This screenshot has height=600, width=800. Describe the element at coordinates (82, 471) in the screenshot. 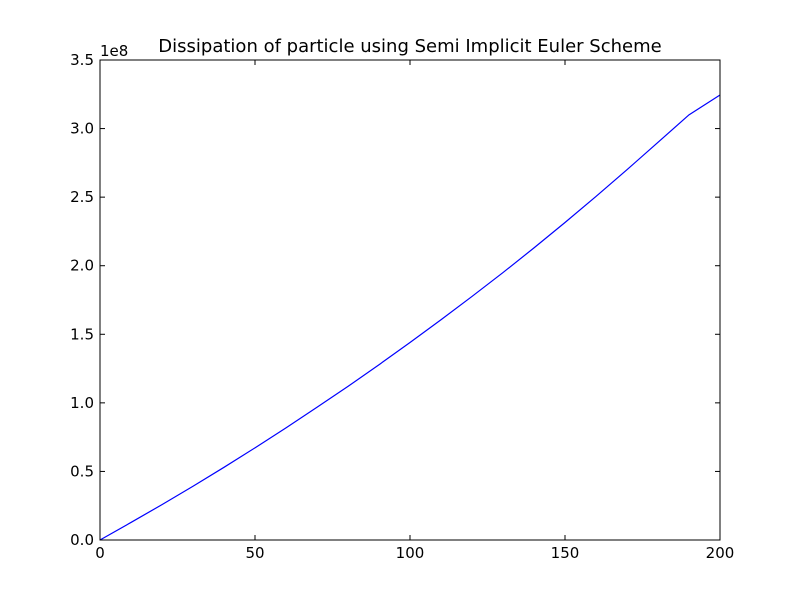

I see `y-tick-label-1: 0.5` at that location.